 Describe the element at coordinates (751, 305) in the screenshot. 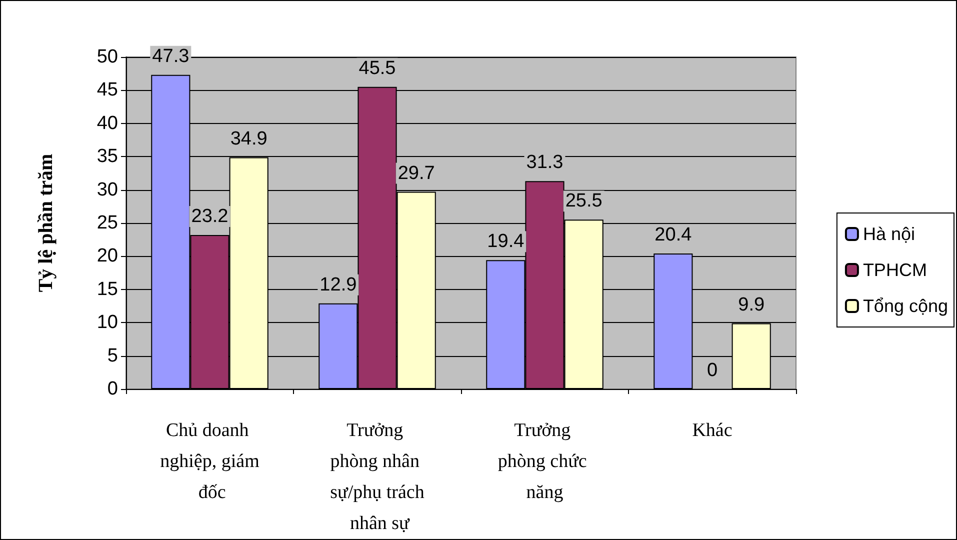

I see `data-label: 9.9` at that location.